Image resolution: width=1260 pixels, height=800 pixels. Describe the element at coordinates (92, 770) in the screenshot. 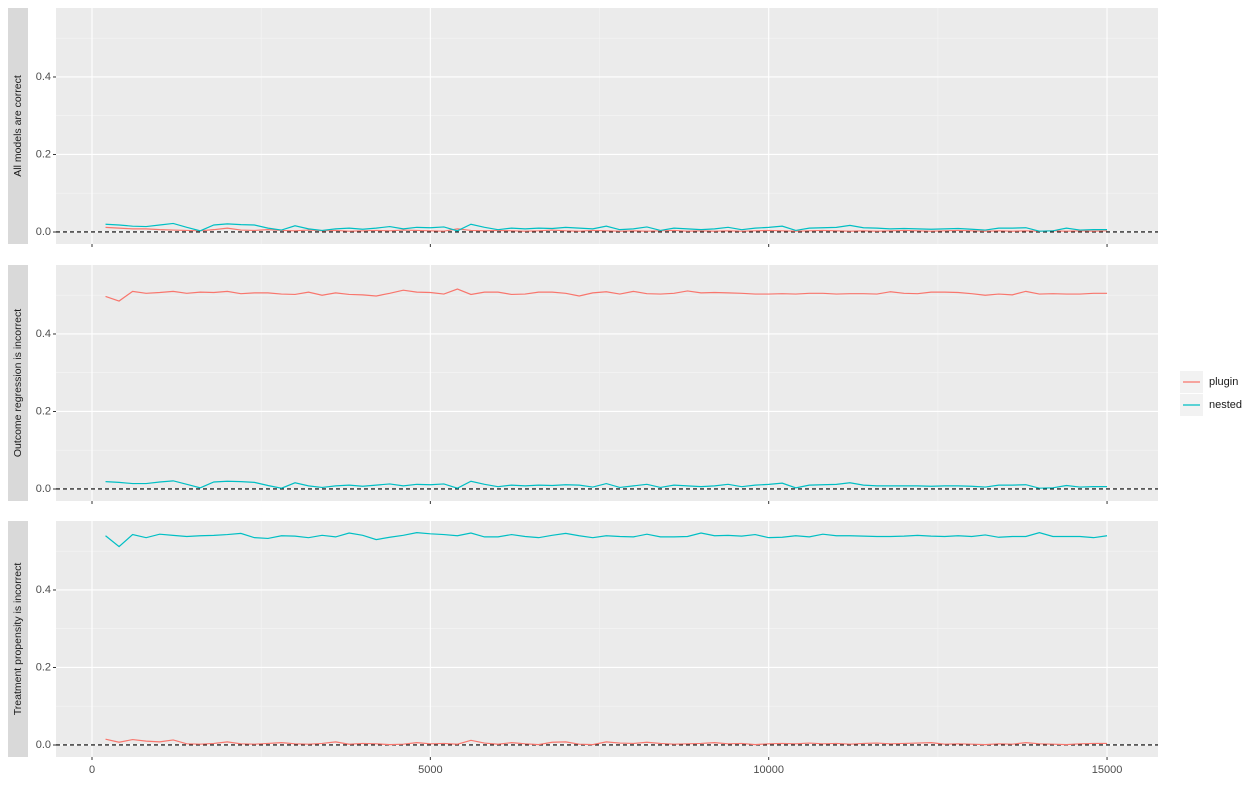

I see `x-tick-label: 0` at that location.